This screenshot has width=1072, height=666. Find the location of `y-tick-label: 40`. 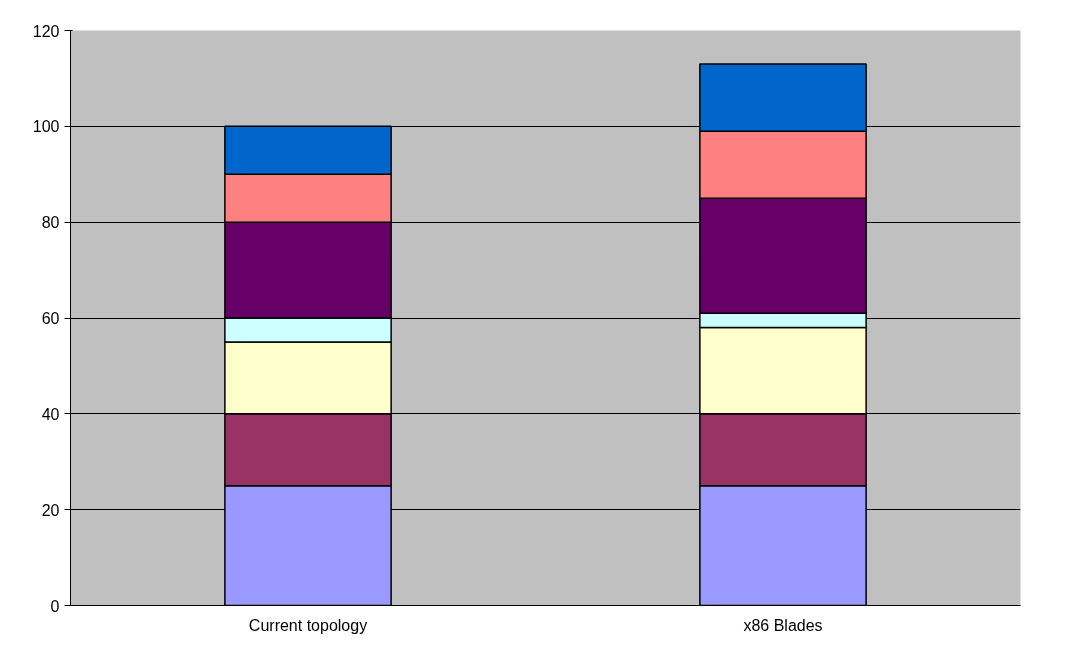

y-tick-label: 40 is located at coordinates (50, 414).